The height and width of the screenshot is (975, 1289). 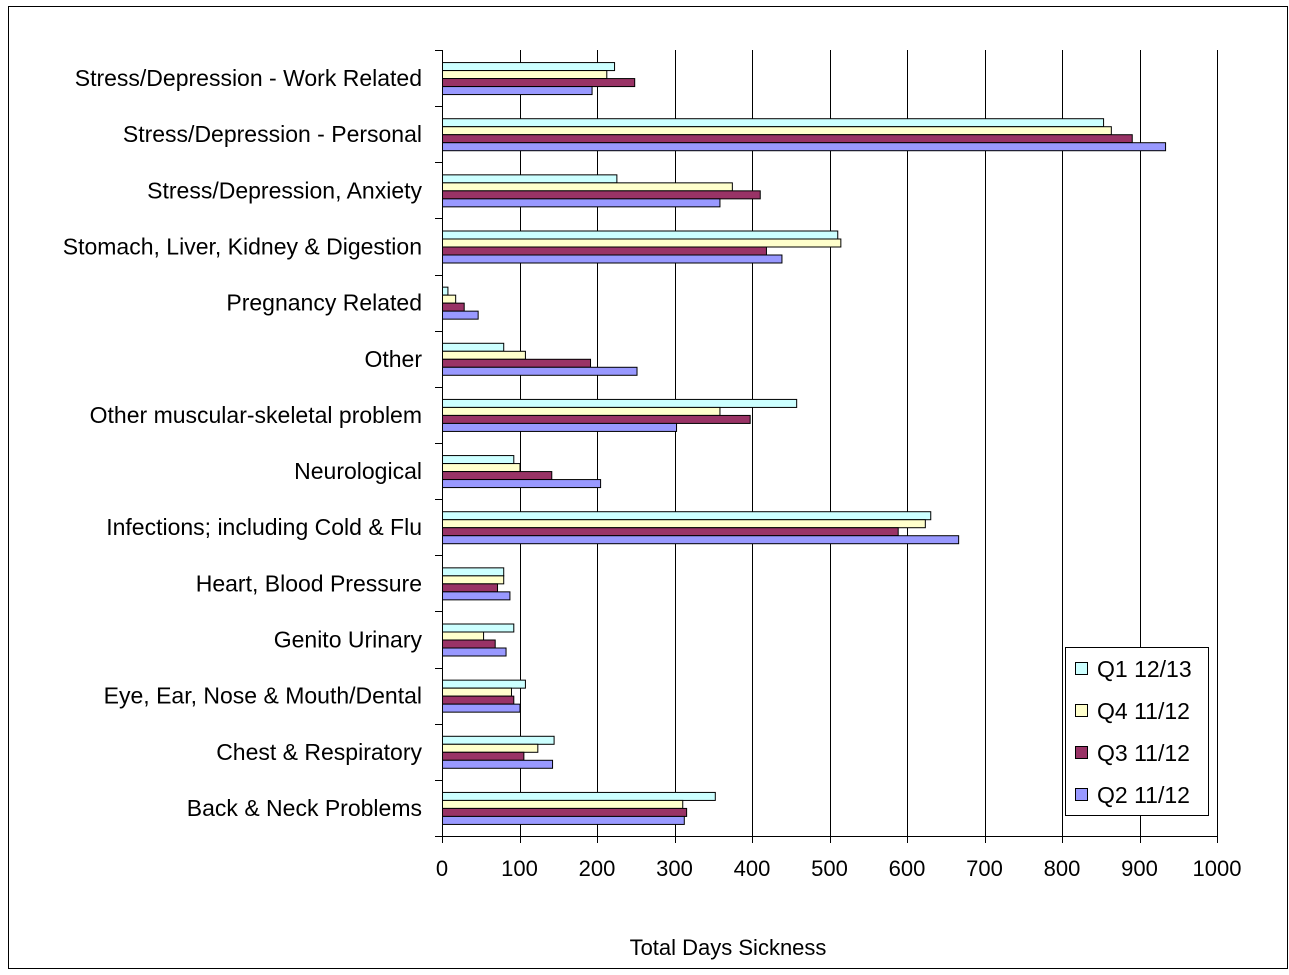 What do you see at coordinates (728, 947) in the screenshot?
I see `x-axis-title: Total Days Sickness` at bounding box center [728, 947].